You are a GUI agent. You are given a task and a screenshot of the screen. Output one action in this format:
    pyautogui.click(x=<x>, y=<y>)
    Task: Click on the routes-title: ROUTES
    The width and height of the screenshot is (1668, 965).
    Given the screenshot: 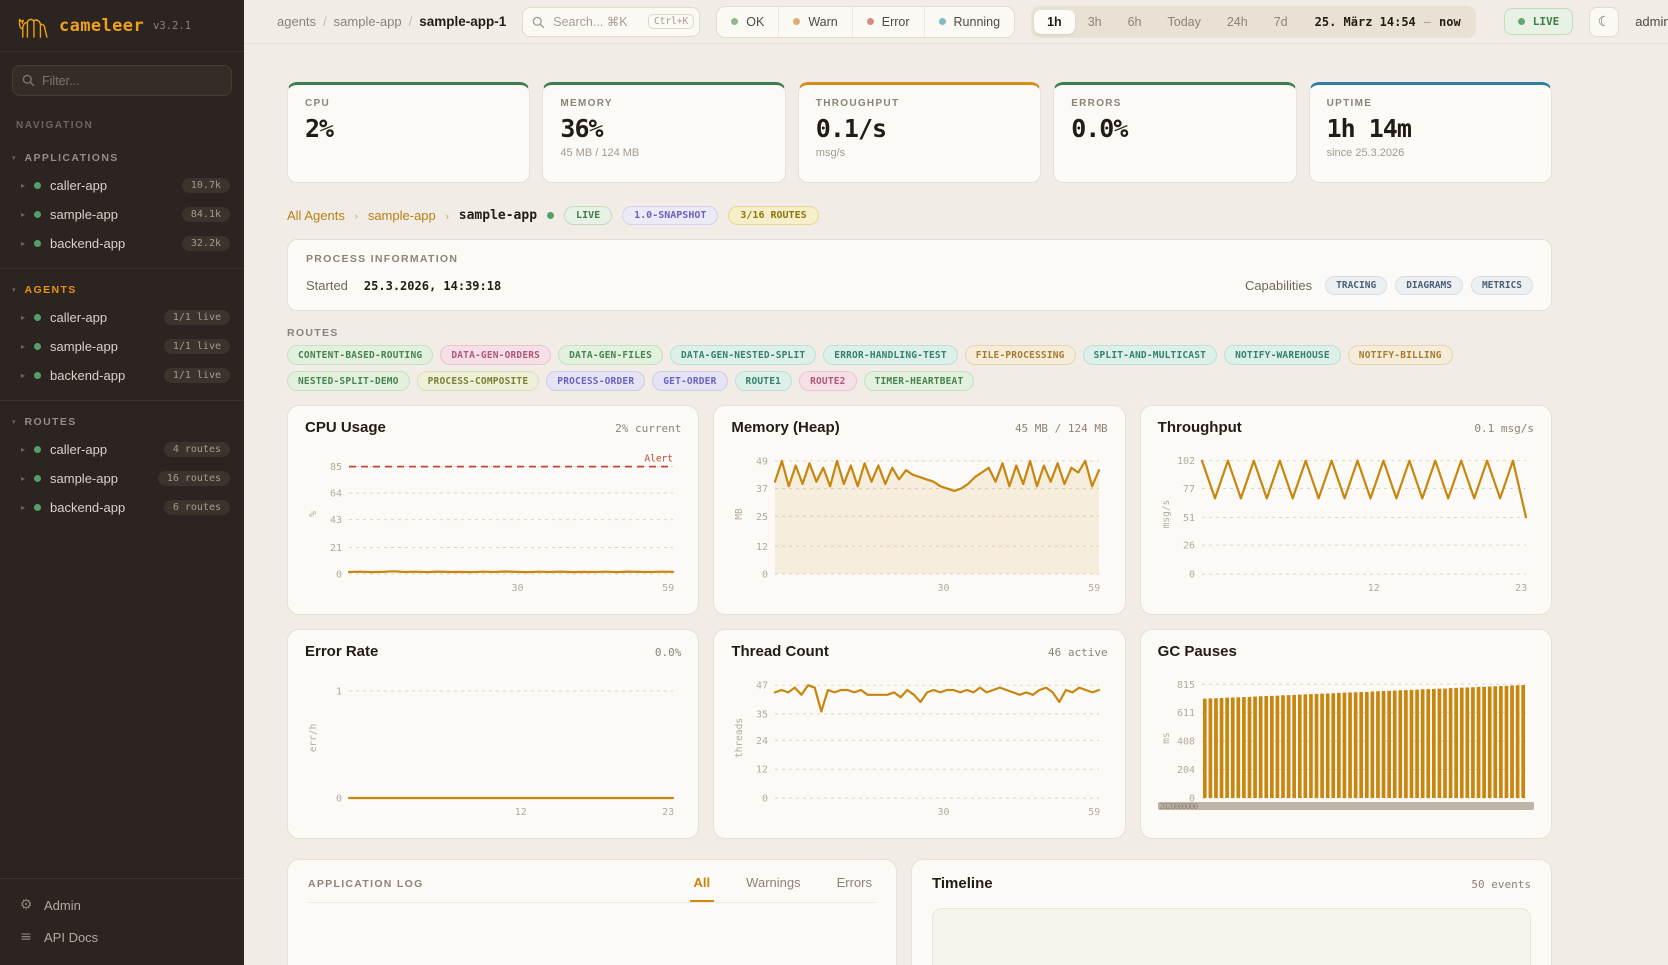 What is the action you would take?
    pyautogui.click(x=313, y=333)
    